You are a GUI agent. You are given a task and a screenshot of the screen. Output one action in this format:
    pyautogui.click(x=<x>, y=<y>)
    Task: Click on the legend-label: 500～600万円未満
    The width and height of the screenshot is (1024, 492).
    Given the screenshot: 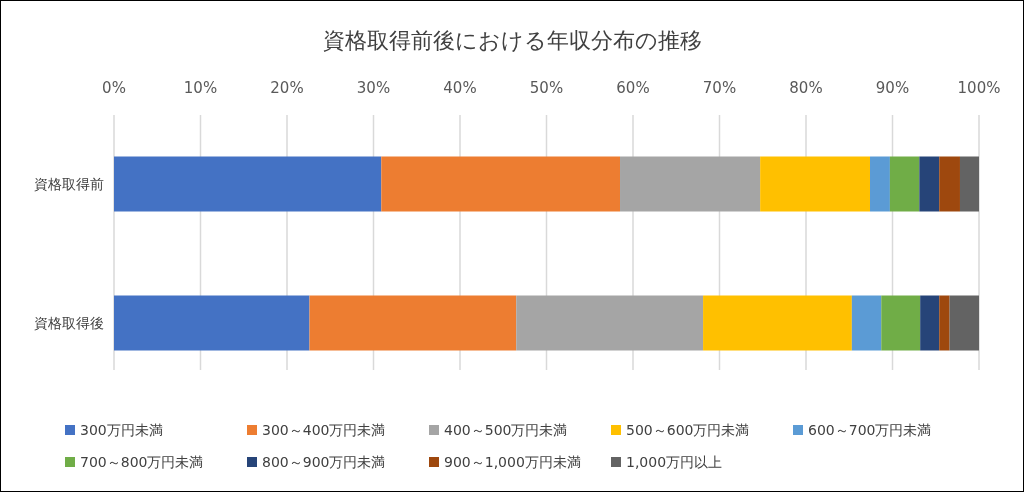 What is the action you would take?
    pyautogui.click(x=688, y=430)
    